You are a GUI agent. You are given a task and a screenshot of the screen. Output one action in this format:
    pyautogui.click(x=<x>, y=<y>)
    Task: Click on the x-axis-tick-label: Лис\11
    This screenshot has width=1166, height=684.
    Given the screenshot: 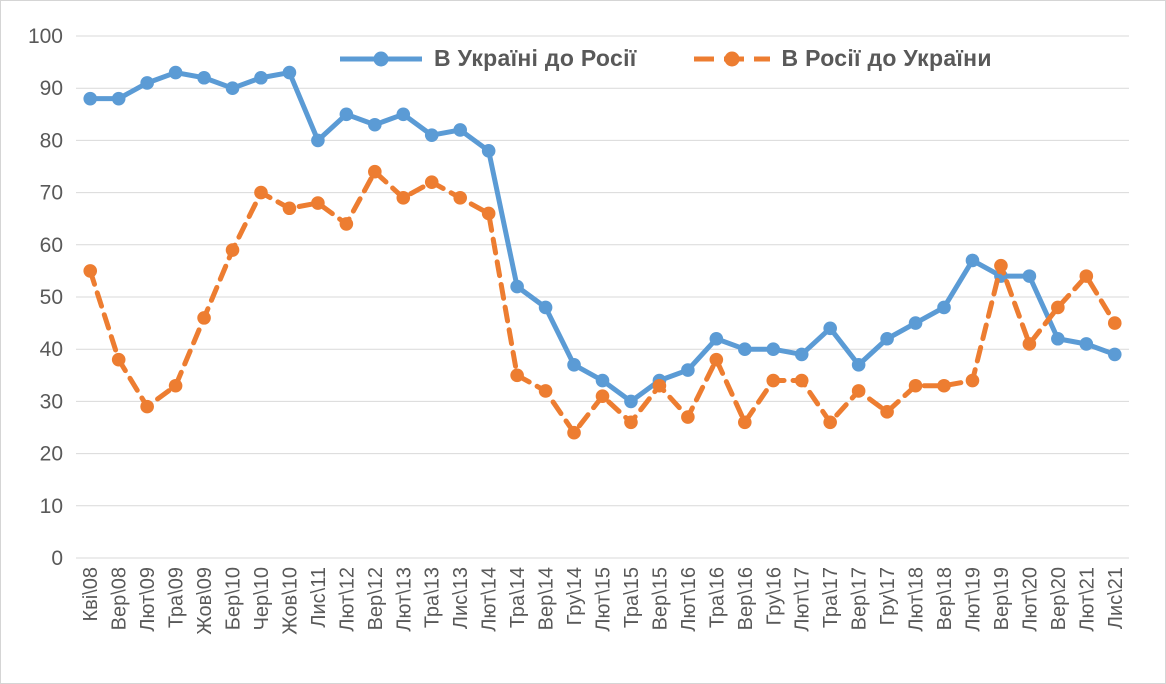 What is the action you would take?
    pyautogui.click(x=319, y=597)
    